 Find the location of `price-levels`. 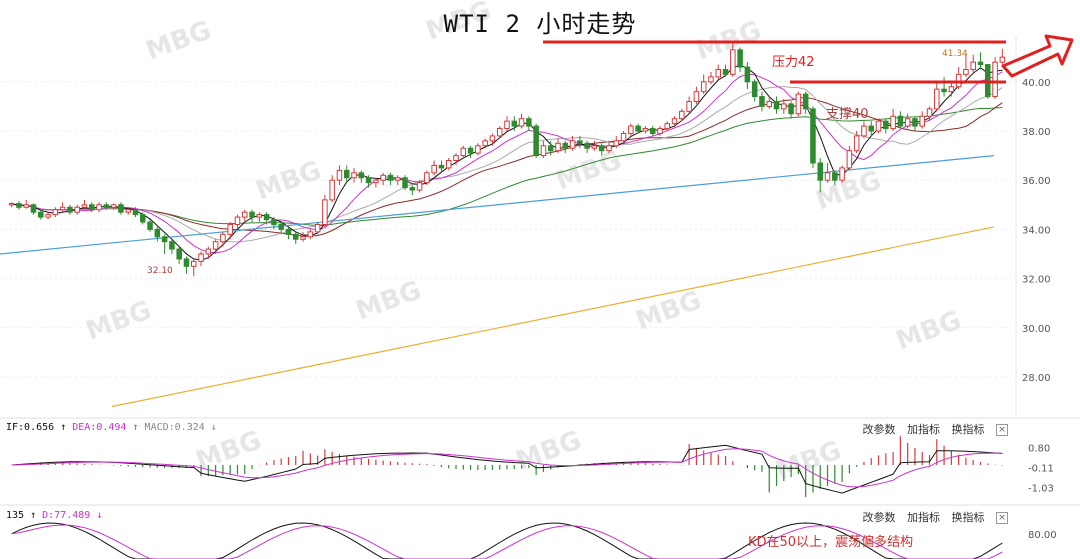

price-levels is located at coordinates (774, 62).